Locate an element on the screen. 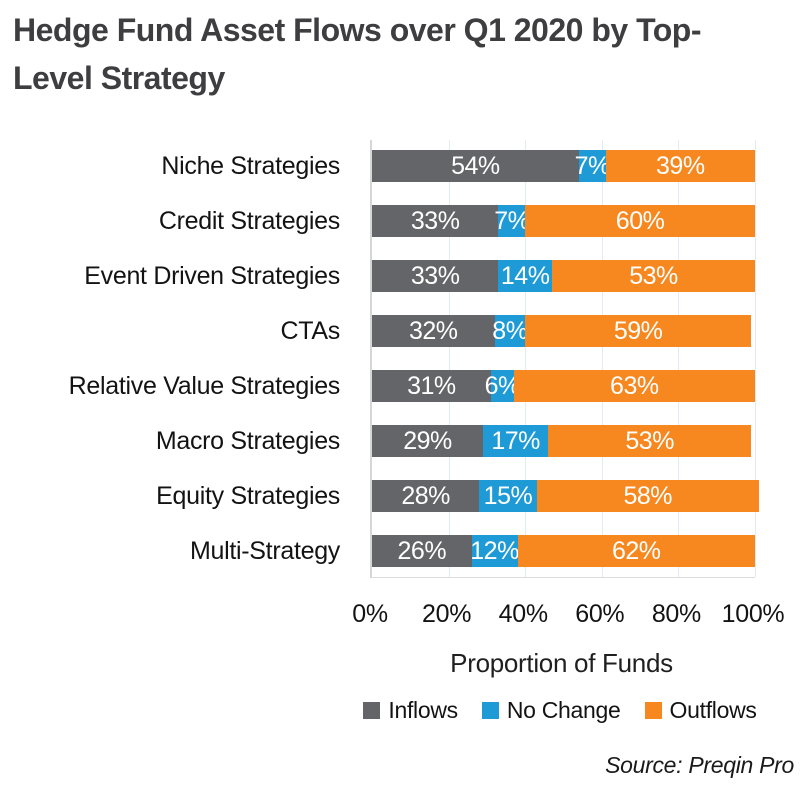 The width and height of the screenshot is (806, 804). x-tick-label: 80% is located at coordinates (676, 614).